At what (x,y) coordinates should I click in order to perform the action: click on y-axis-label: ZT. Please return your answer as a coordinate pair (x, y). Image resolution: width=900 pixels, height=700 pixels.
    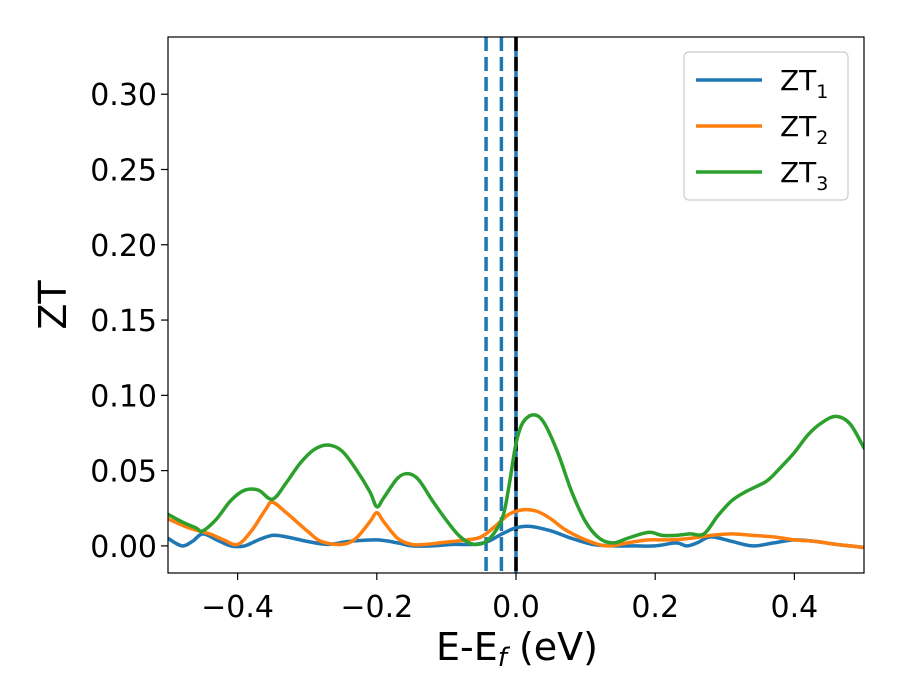
    Looking at the image, I should click on (53, 305).